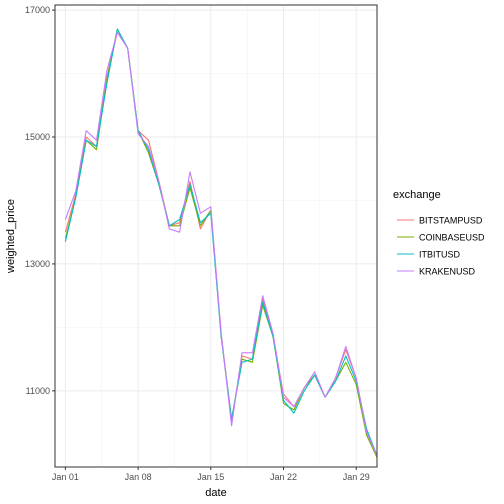 This screenshot has height=504, width=504. I want to click on legend-title: exchange, so click(417, 195).